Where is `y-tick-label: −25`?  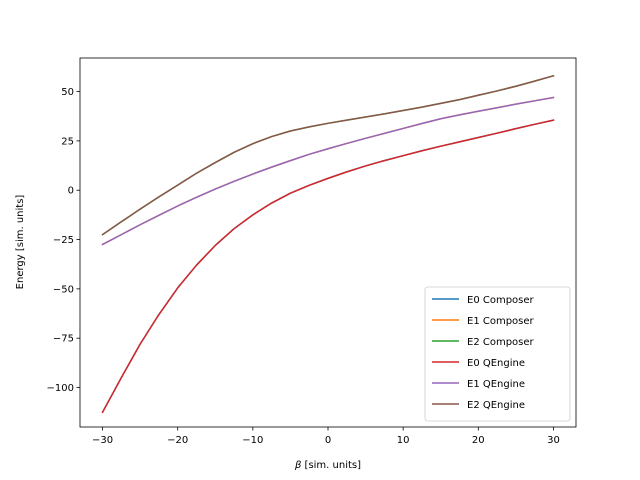
y-tick-label: −25 is located at coordinates (63, 240).